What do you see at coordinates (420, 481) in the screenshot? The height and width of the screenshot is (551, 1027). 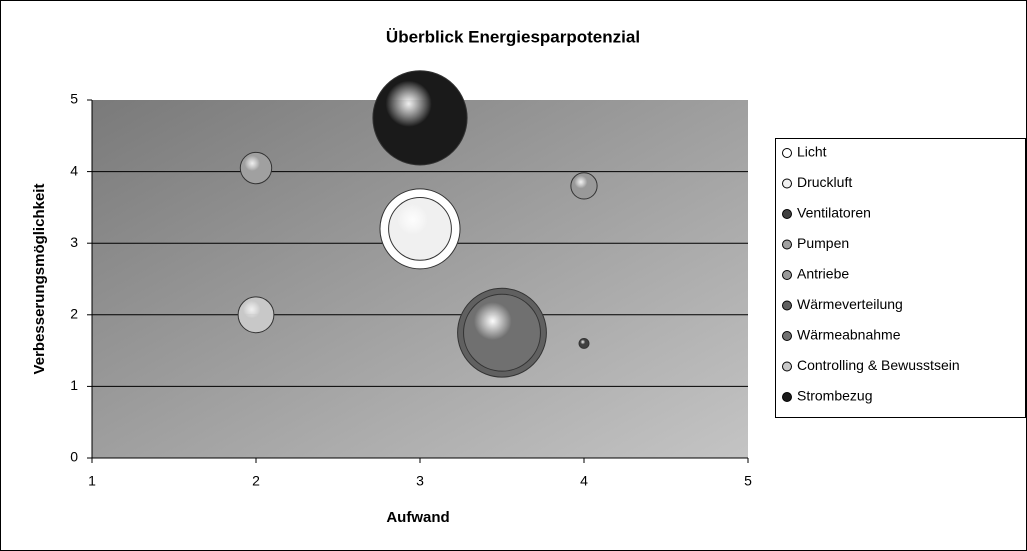 I see `x-tick-label: 3` at bounding box center [420, 481].